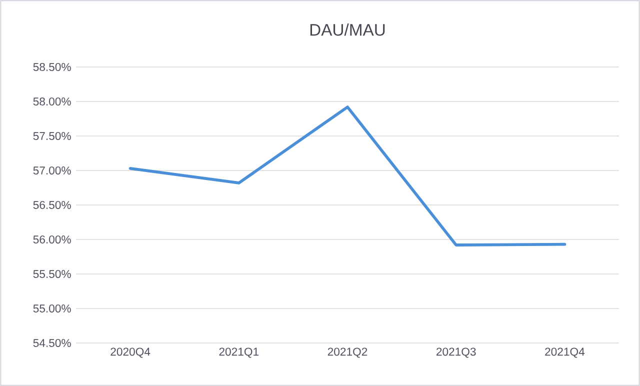  What do you see at coordinates (52, 136) in the screenshot?
I see `y-tick-label: 57.50%` at bounding box center [52, 136].